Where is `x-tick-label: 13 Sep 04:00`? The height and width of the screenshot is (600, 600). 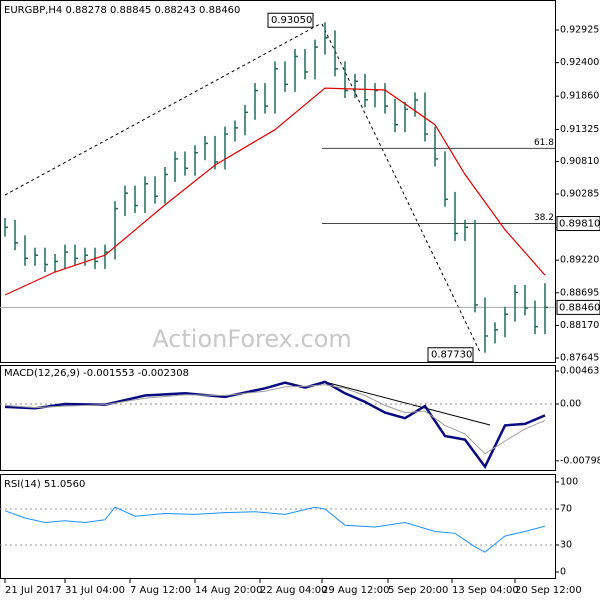
x-tick-label: 13 Sep 04:00 is located at coordinates (485, 590).